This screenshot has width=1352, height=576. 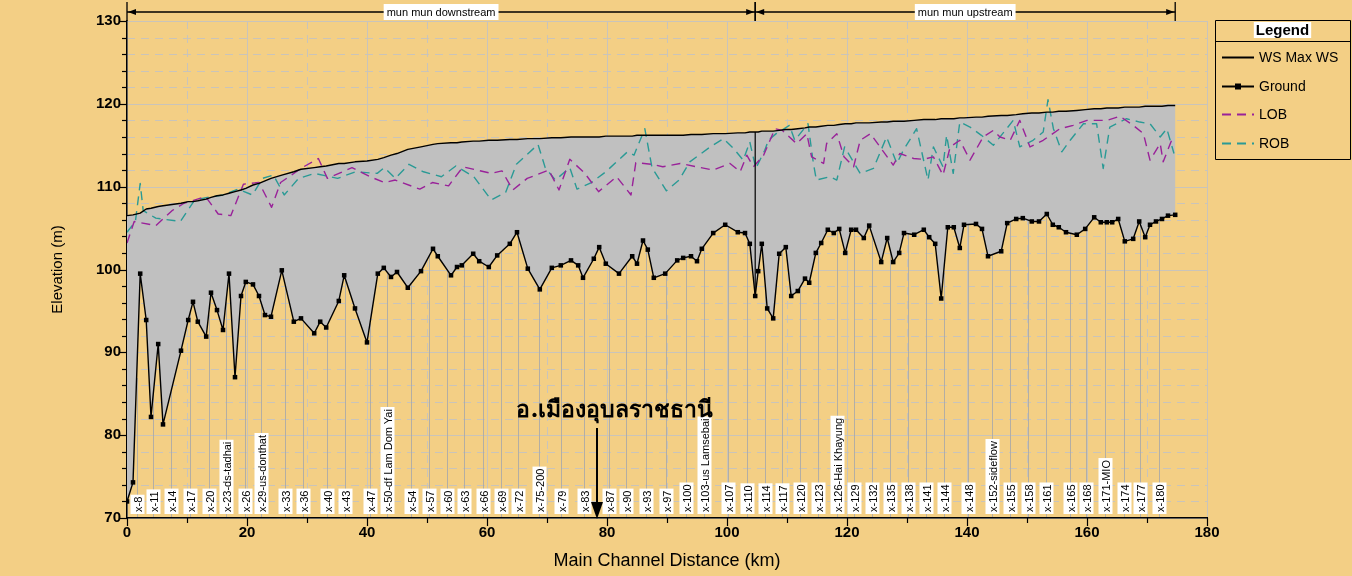 What do you see at coordinates (646, 501) in the screenshot?
I see `ref-line-label: x-93` at bounding box center [646, 501].